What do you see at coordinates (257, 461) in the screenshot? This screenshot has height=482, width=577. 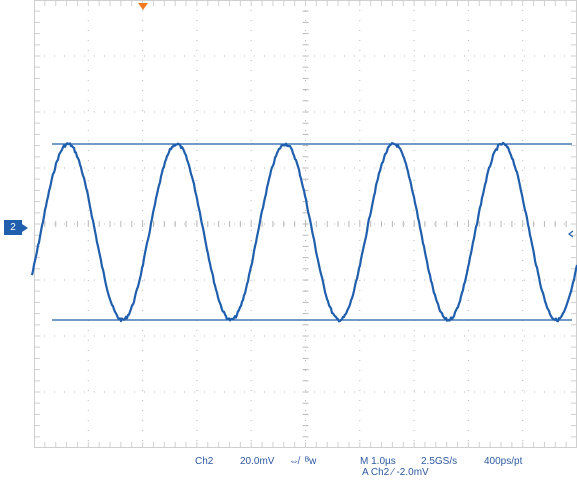 I see `volts-per-div-readout: 20.0mV` at bounding box center [257, 461].